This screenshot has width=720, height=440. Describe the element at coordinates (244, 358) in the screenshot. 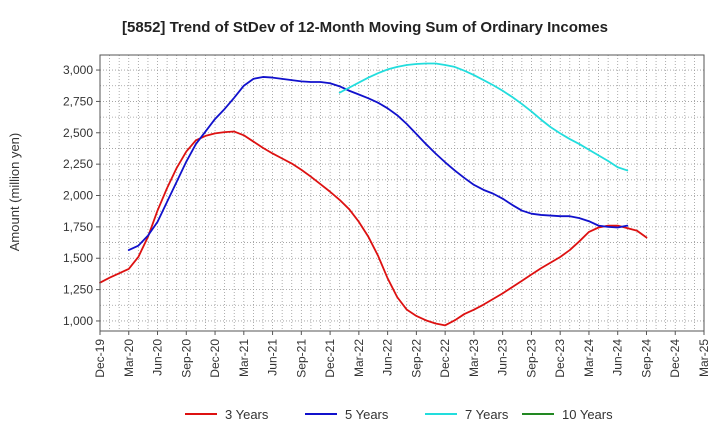

I see `x-tick-label: Mar-21` at that location.